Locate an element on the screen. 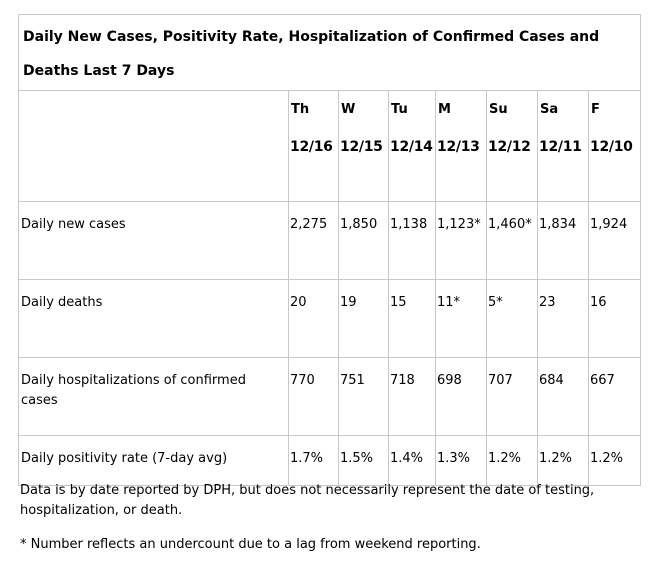  table-cell: 23 is located at coordinates (563, 318).